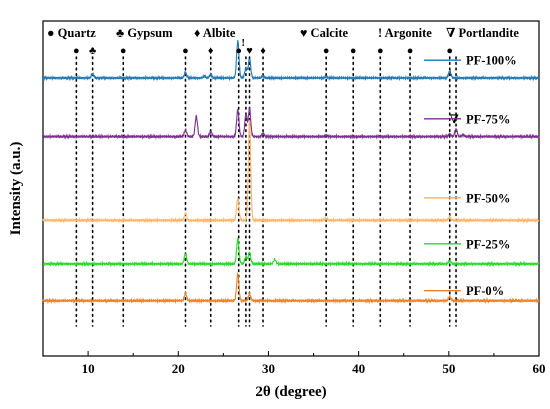 This screenshot has width=550, height=409. Describe the element at coordinates (488, 119) in the screenshot. I see `series-legend-label: PF-75%` at that location.